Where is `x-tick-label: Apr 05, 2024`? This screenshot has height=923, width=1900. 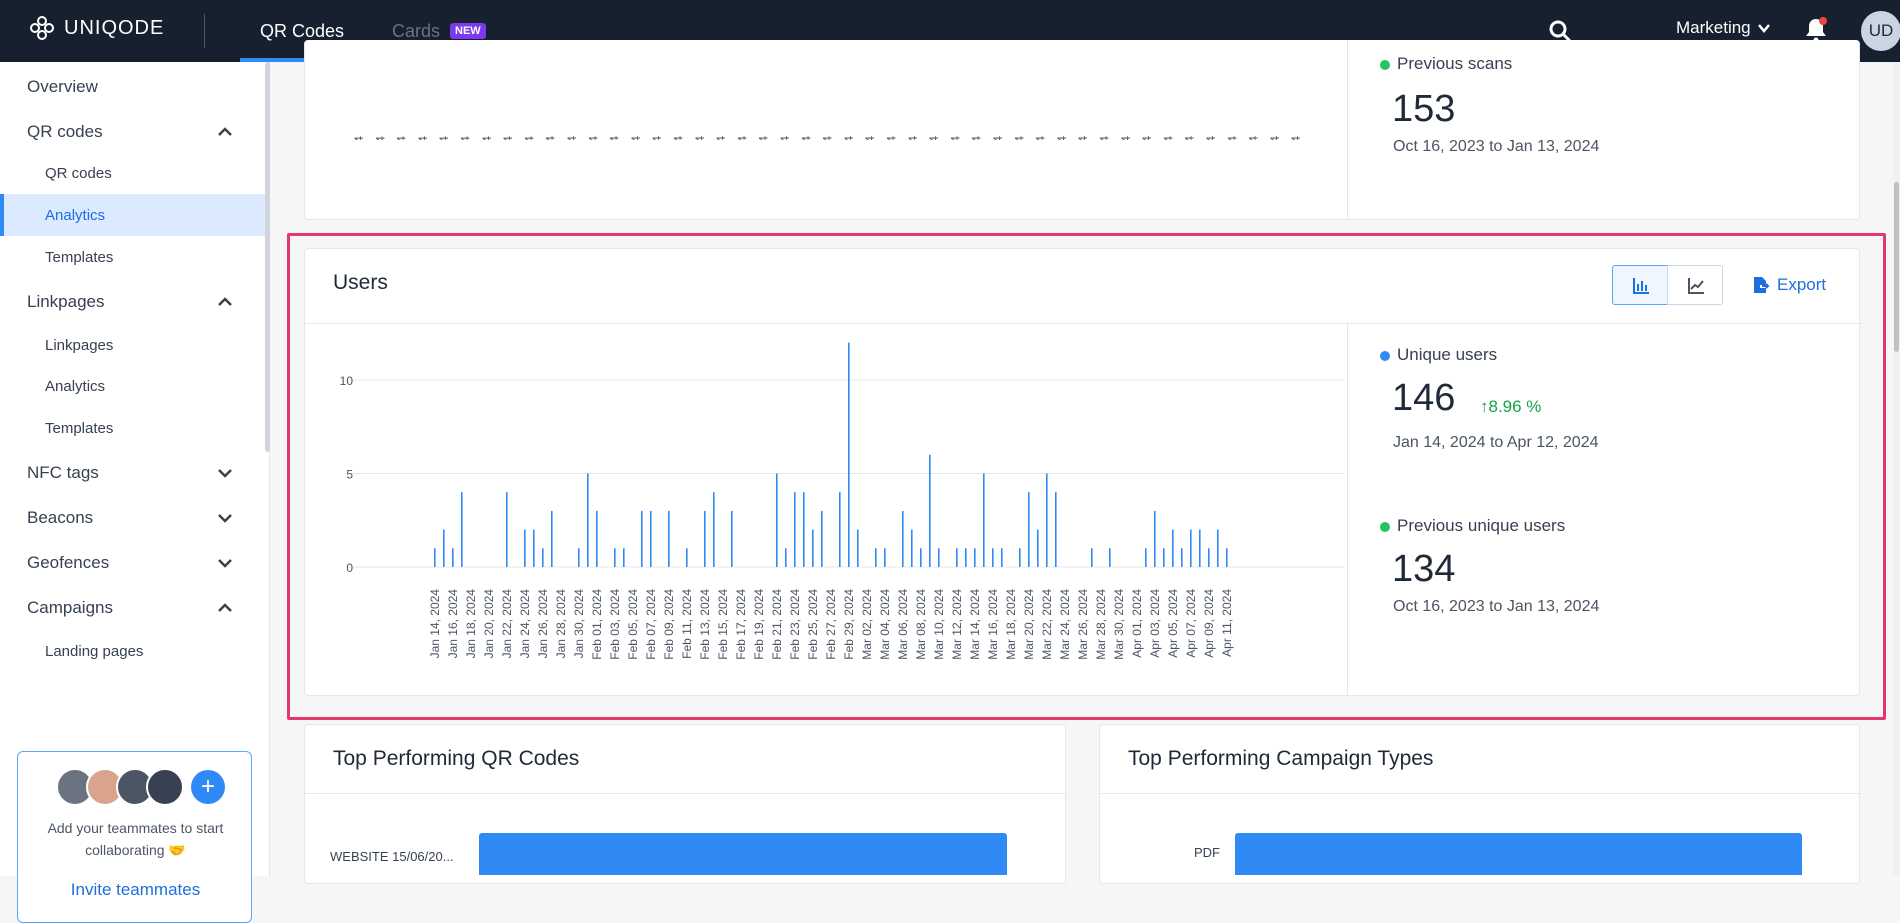 x-tick-label: Apr 05, 2024 is located at coordinates (1232, 138).